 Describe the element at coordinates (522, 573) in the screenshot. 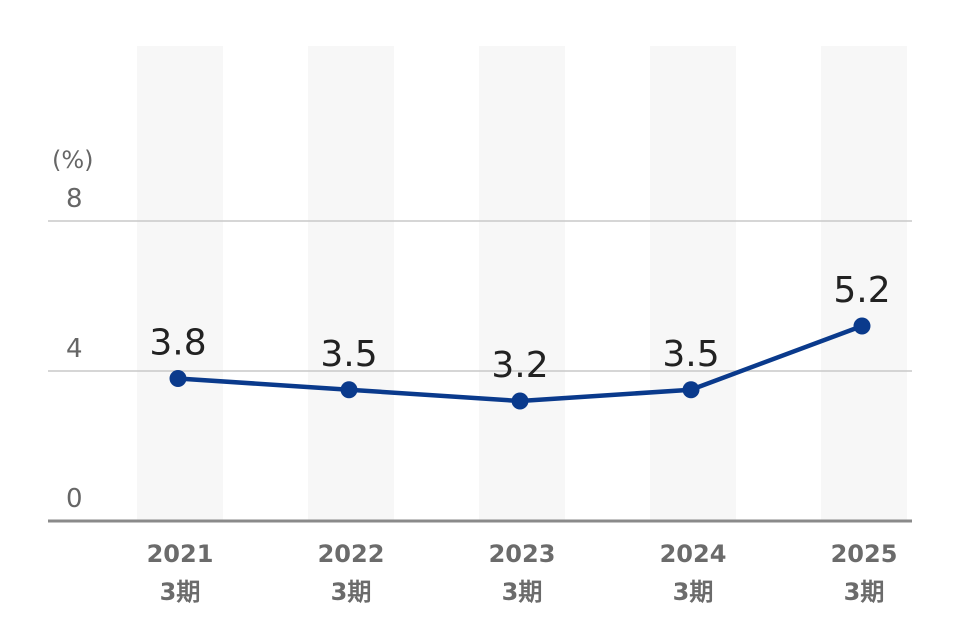

I see `x-category-labels: 2021 3期 2022 3期 2023 3期 2024 3期 2025 3期` at that location.